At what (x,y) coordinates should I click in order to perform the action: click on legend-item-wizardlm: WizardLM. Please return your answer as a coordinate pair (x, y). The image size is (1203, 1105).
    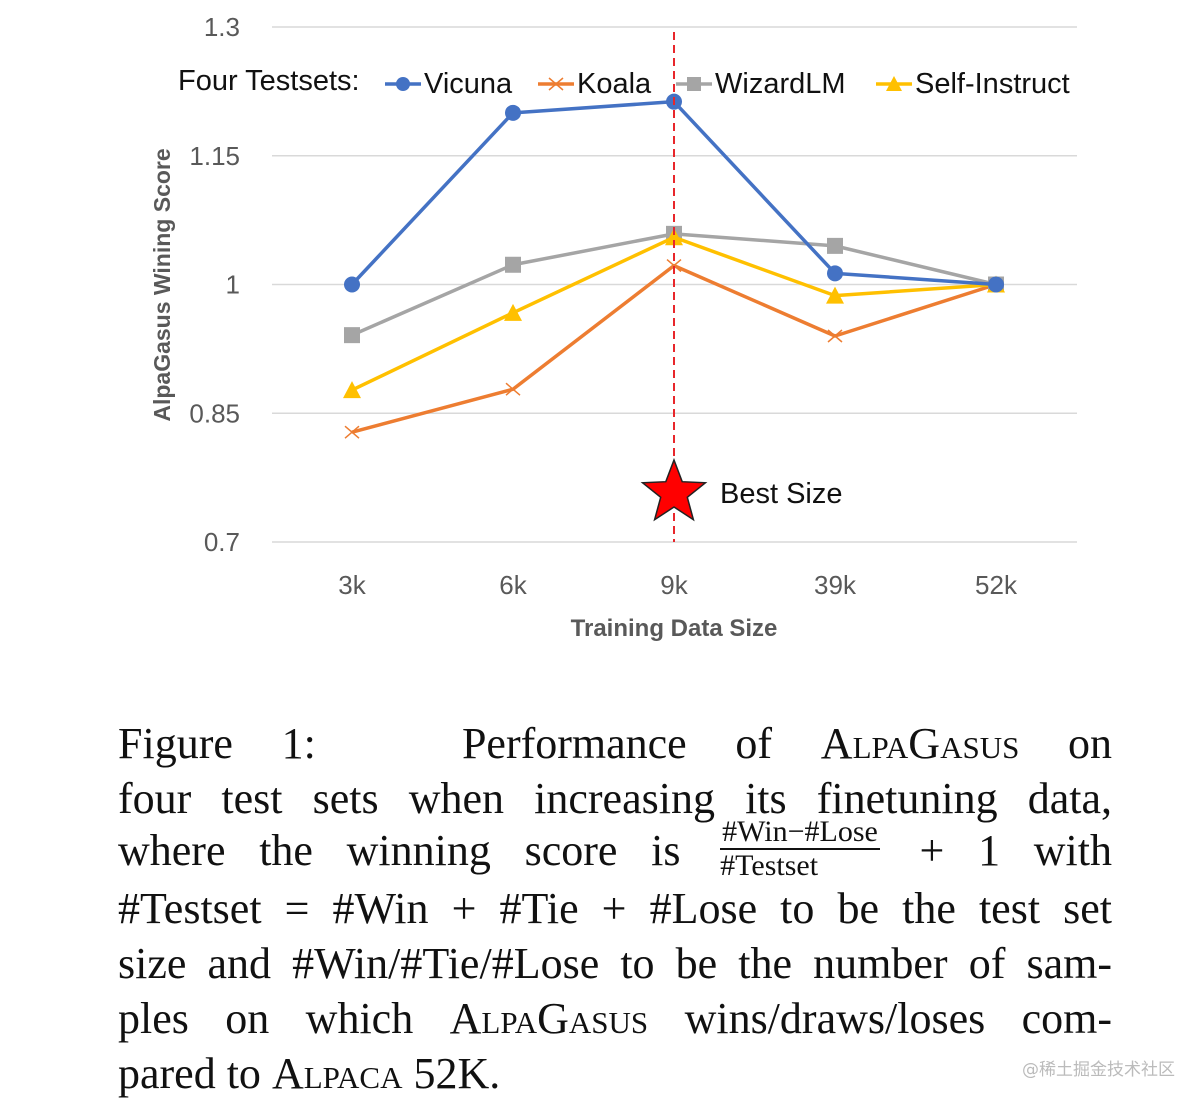
    Looking at the image, I should click on (761, 84).